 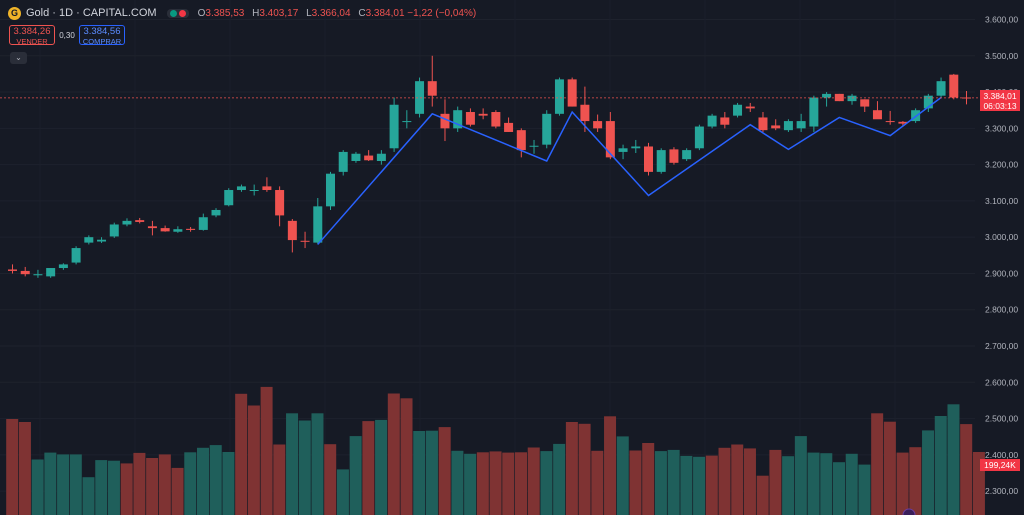 What do you see at coordinates (421, 13) in the screenshot?
I see `close-value: 3.384,01 −1,22 (−0,04%)` at bounding box center [421, 13].